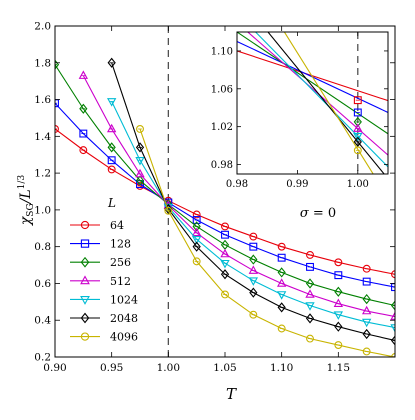 The width and height of the screenshot is (415, 420). What do you see at coordinates (117, 225) in the screenshot?
I see `legend-label-L64: 64` at bounding box center [117, 225].